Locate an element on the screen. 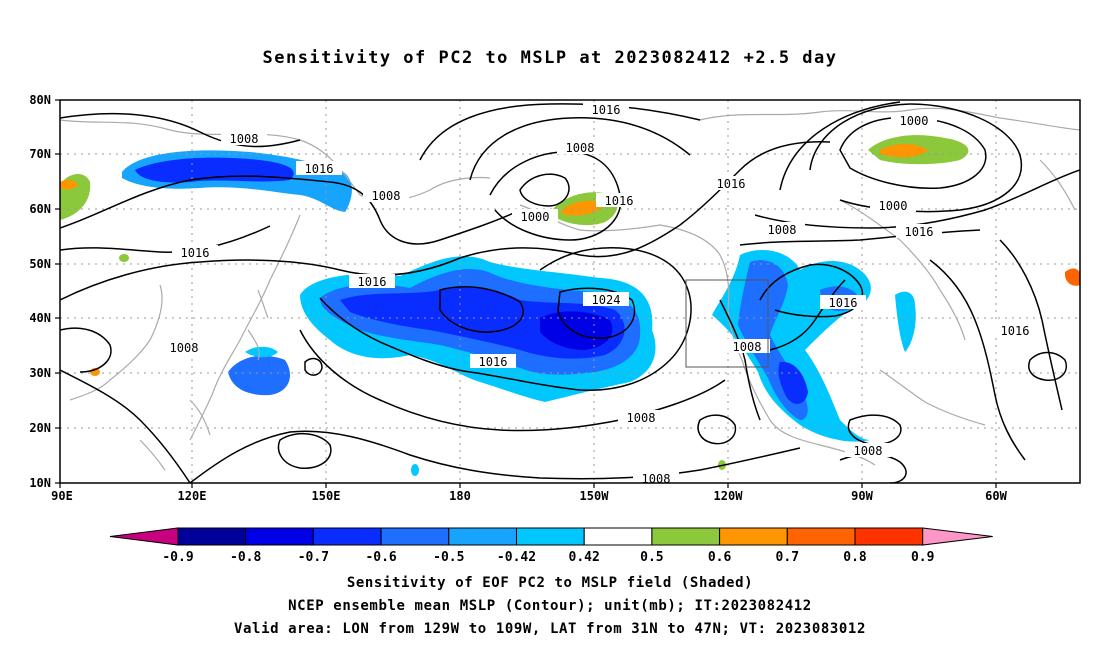  valid-area-box is located at coordinates (727, 323).